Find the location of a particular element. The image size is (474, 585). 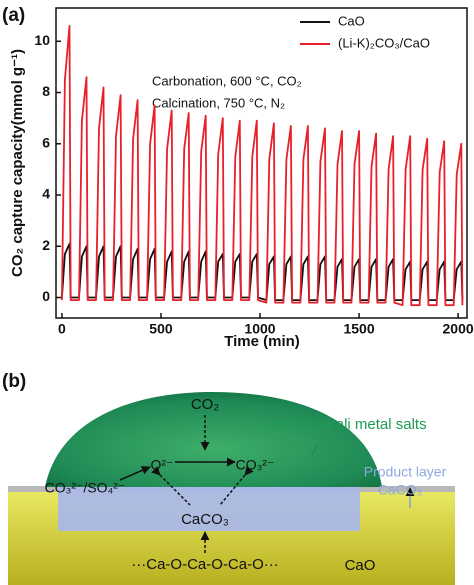

y-tick-label: 0 is located at coordinates (46, 296).